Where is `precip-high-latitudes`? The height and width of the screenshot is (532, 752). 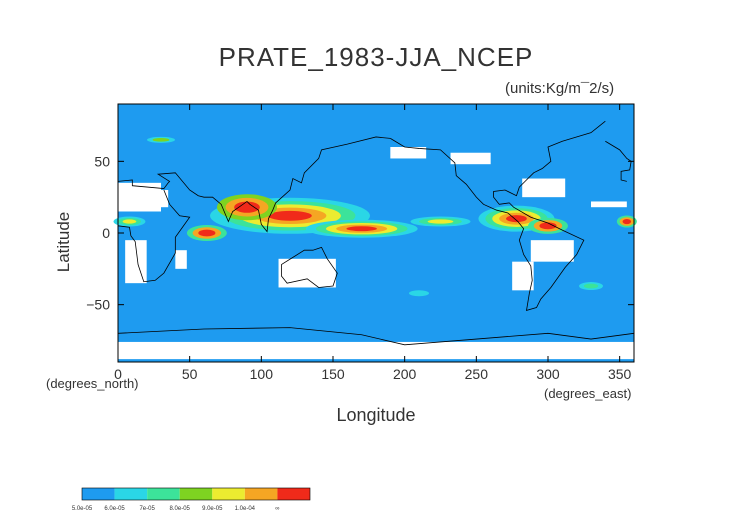
precip-high-latitudes is located at coordinates (161, 139).